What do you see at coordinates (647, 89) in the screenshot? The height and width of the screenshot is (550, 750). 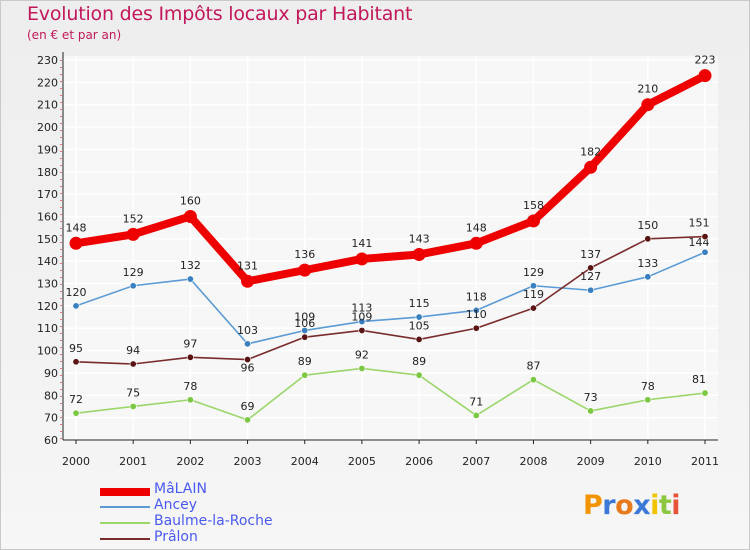 I see `data-label-m-lain: 210` at bounding box center [647, 89].